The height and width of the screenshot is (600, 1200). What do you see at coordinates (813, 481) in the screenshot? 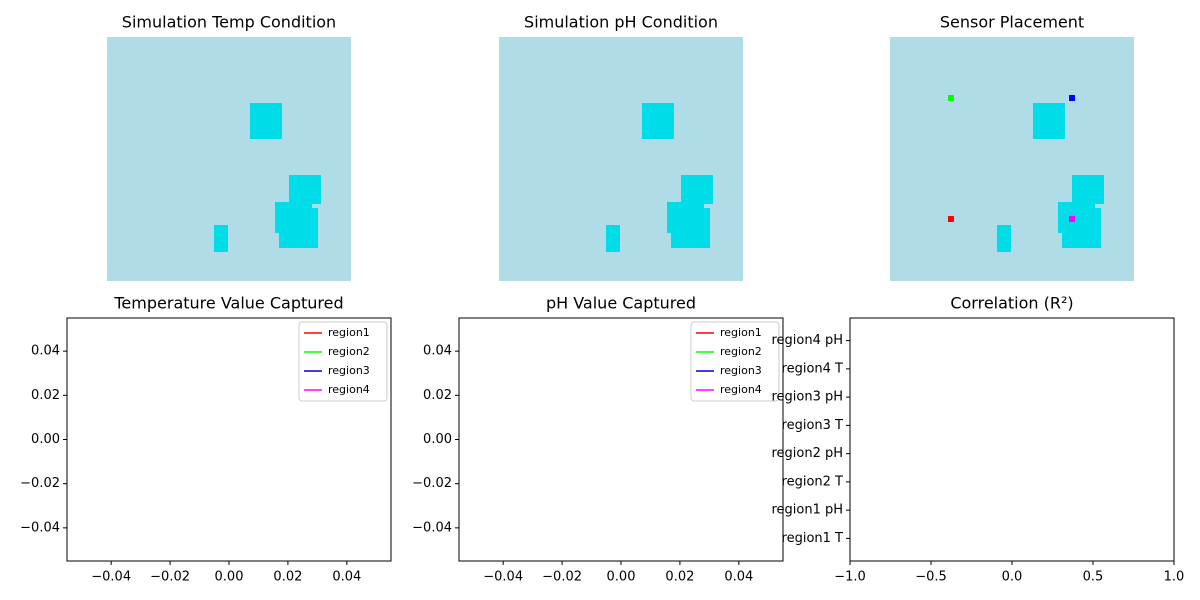
I see `y-tick-label: region2 T` at bounding box center [813, 481].